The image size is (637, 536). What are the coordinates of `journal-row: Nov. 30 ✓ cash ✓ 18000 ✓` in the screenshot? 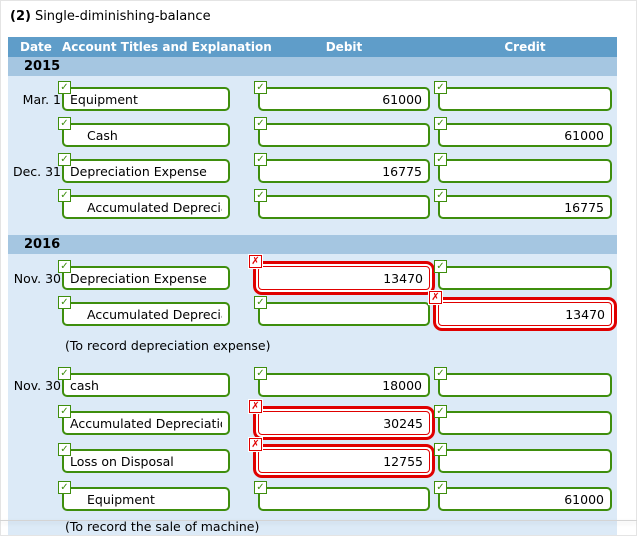 It's located at (310, 382).